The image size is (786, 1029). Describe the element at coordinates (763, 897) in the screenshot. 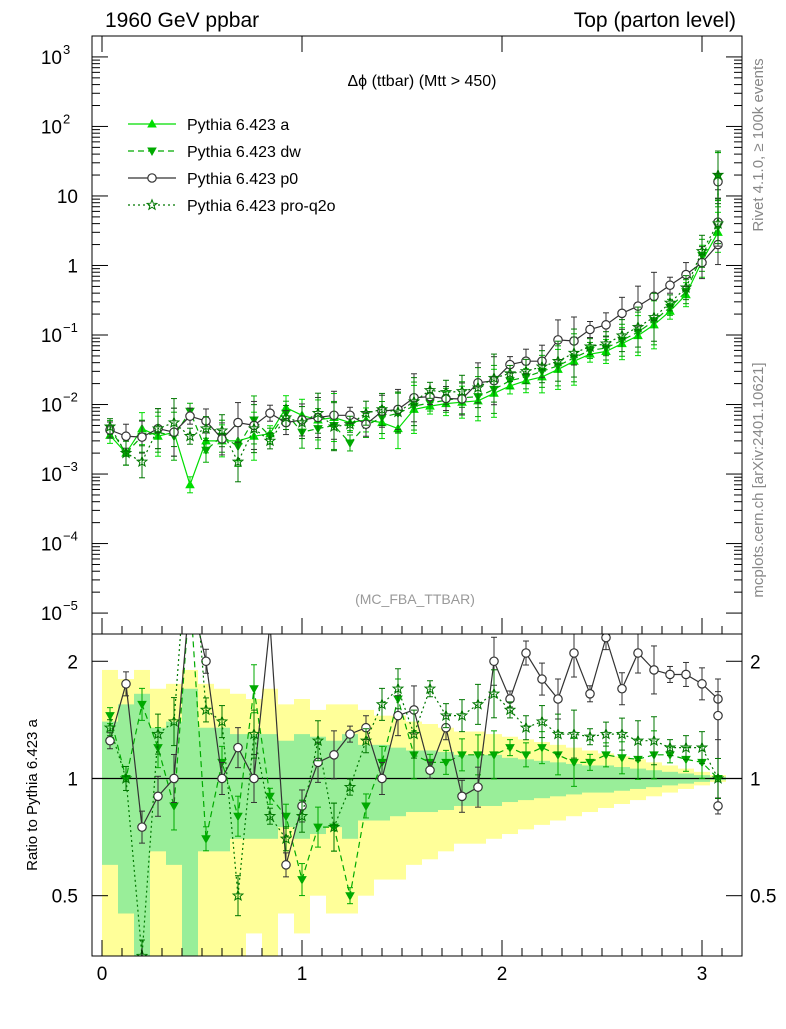

I see `ratio-ytick-label-right: 0.5` at that location.